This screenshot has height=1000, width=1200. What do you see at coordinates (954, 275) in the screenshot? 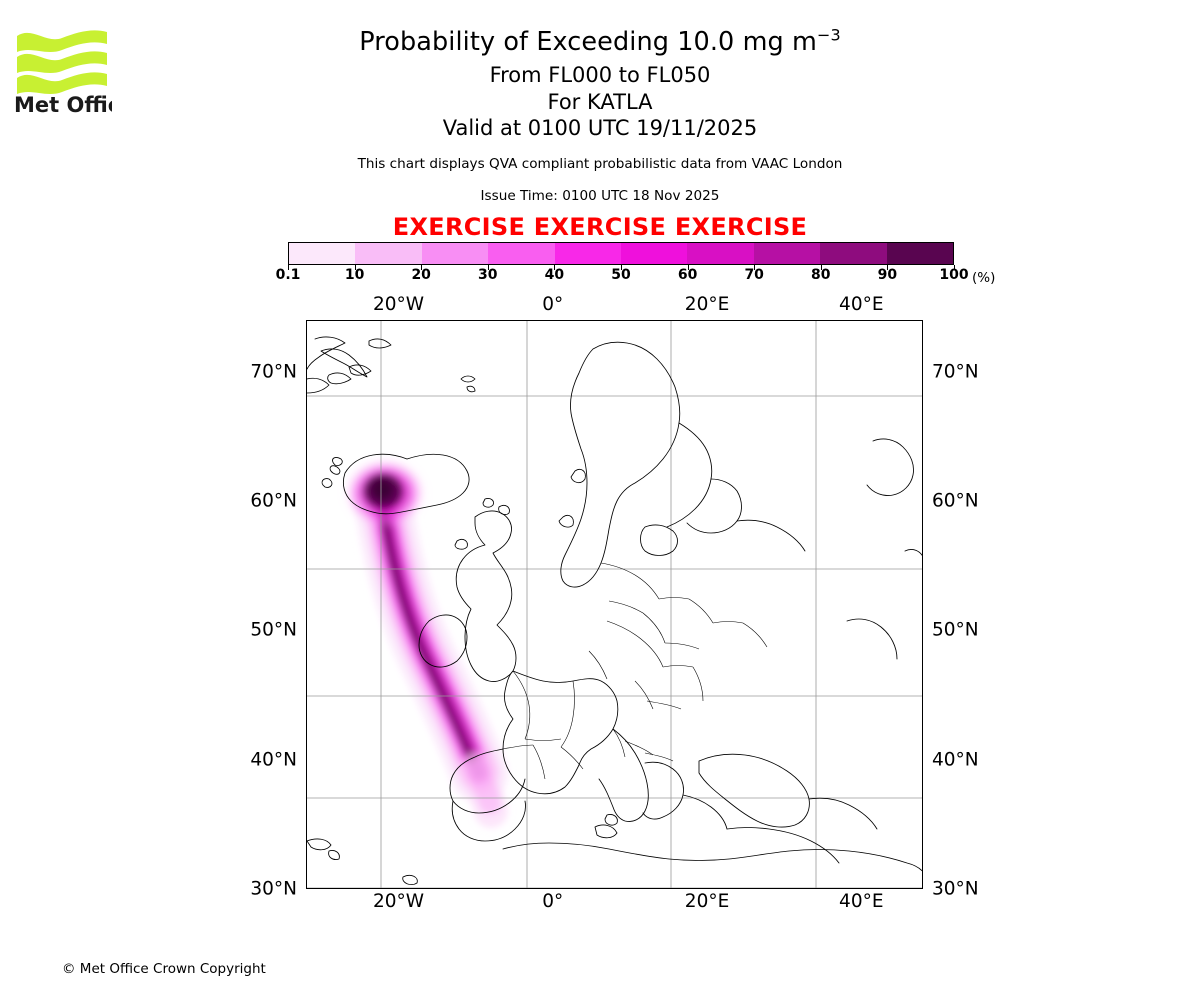
I see `colorbar-tick-label-10: 100` at bounding box center [954, 275].